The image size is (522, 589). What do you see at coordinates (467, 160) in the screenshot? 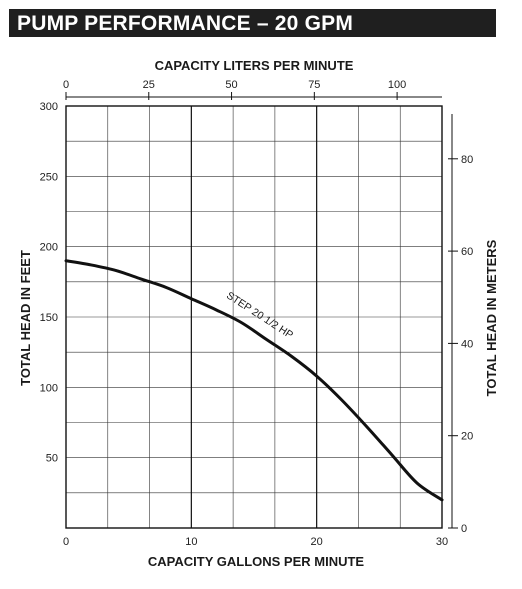
I see `y2-tick-label: 80` at bounding box center [467, 160].